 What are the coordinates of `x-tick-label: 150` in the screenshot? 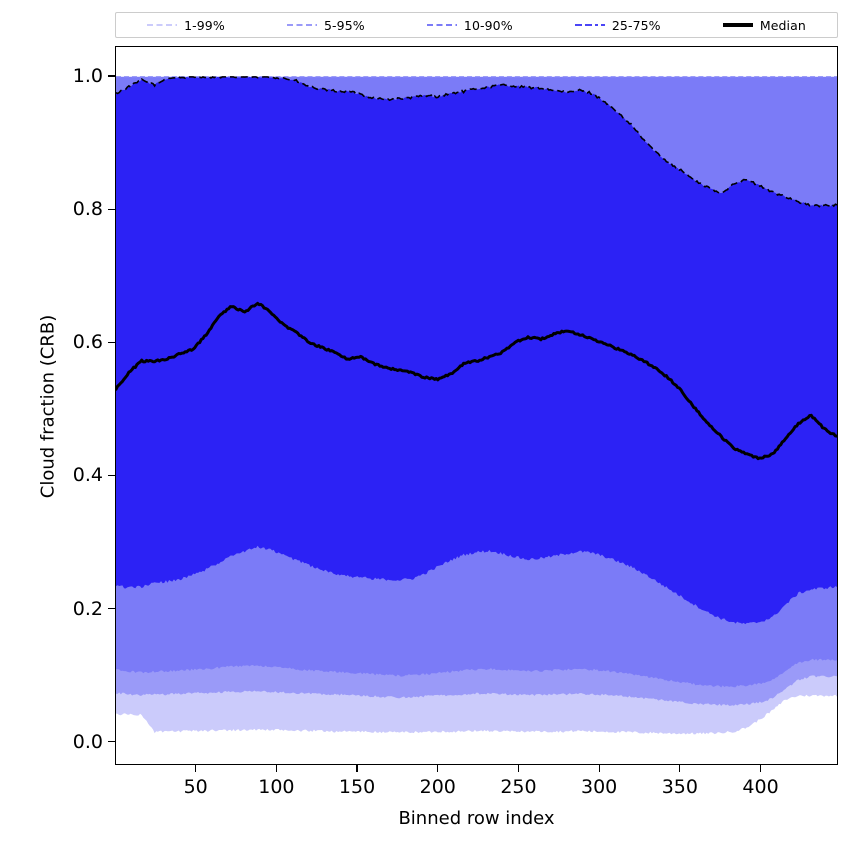 It's located at (357, 787).